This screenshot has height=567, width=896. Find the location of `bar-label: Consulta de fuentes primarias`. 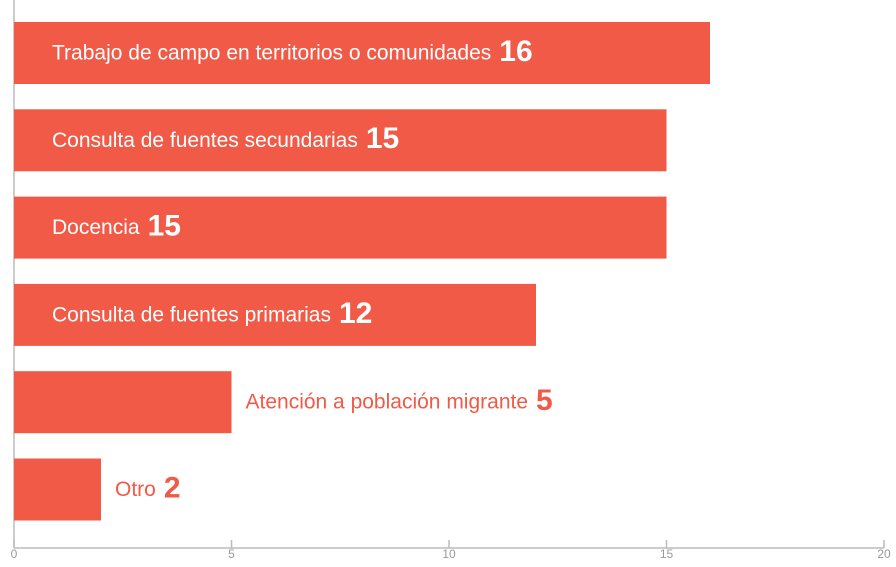

bar-label: Consulta de fuentes primarias is located at coordinates (191, 314).